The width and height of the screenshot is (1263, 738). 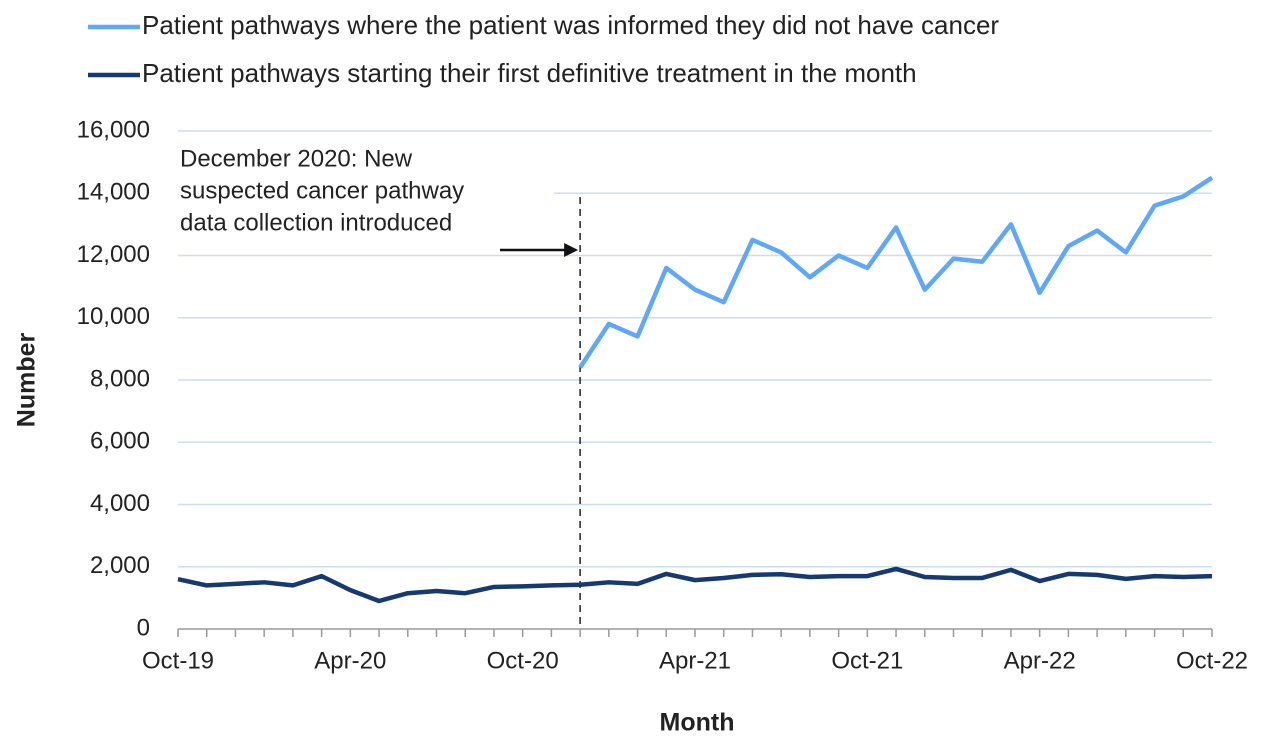 What do you see at coordinates (27, 380) in the screenshot?
I see `y-axis-title: Number` at bounding box center [27, 380].